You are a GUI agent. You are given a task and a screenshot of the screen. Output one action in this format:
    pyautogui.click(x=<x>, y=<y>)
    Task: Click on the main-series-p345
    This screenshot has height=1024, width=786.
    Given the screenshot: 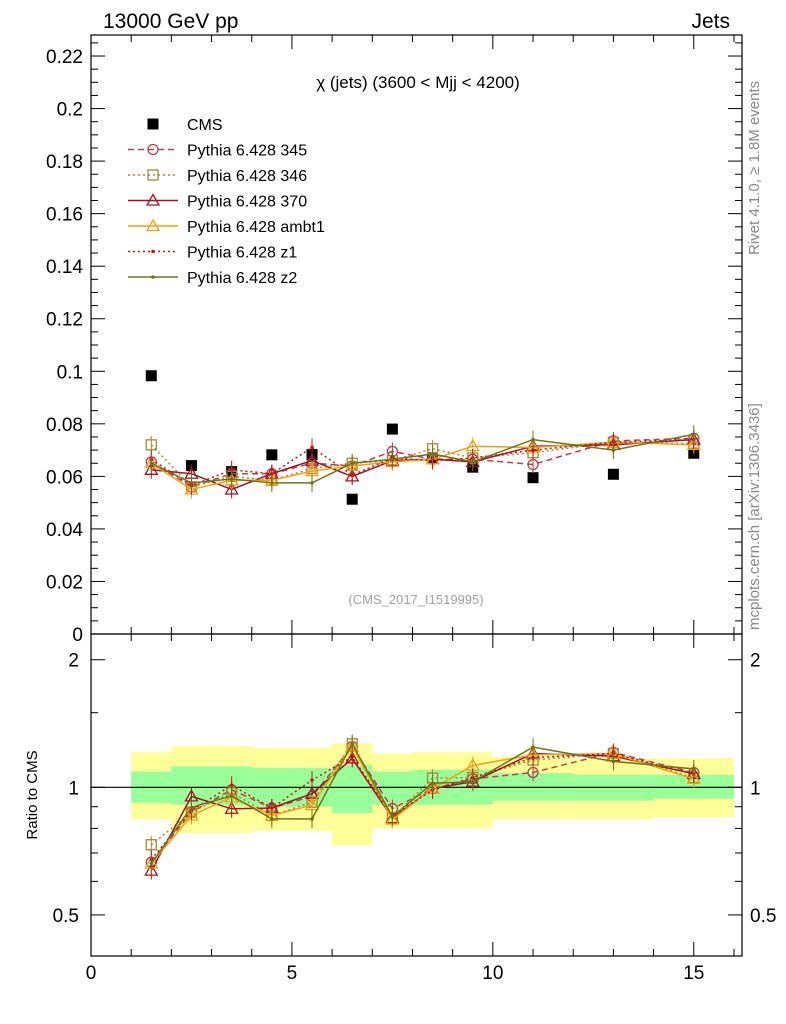 What is the action you would take?
    pyautogui.click(x=422, y=462)
    